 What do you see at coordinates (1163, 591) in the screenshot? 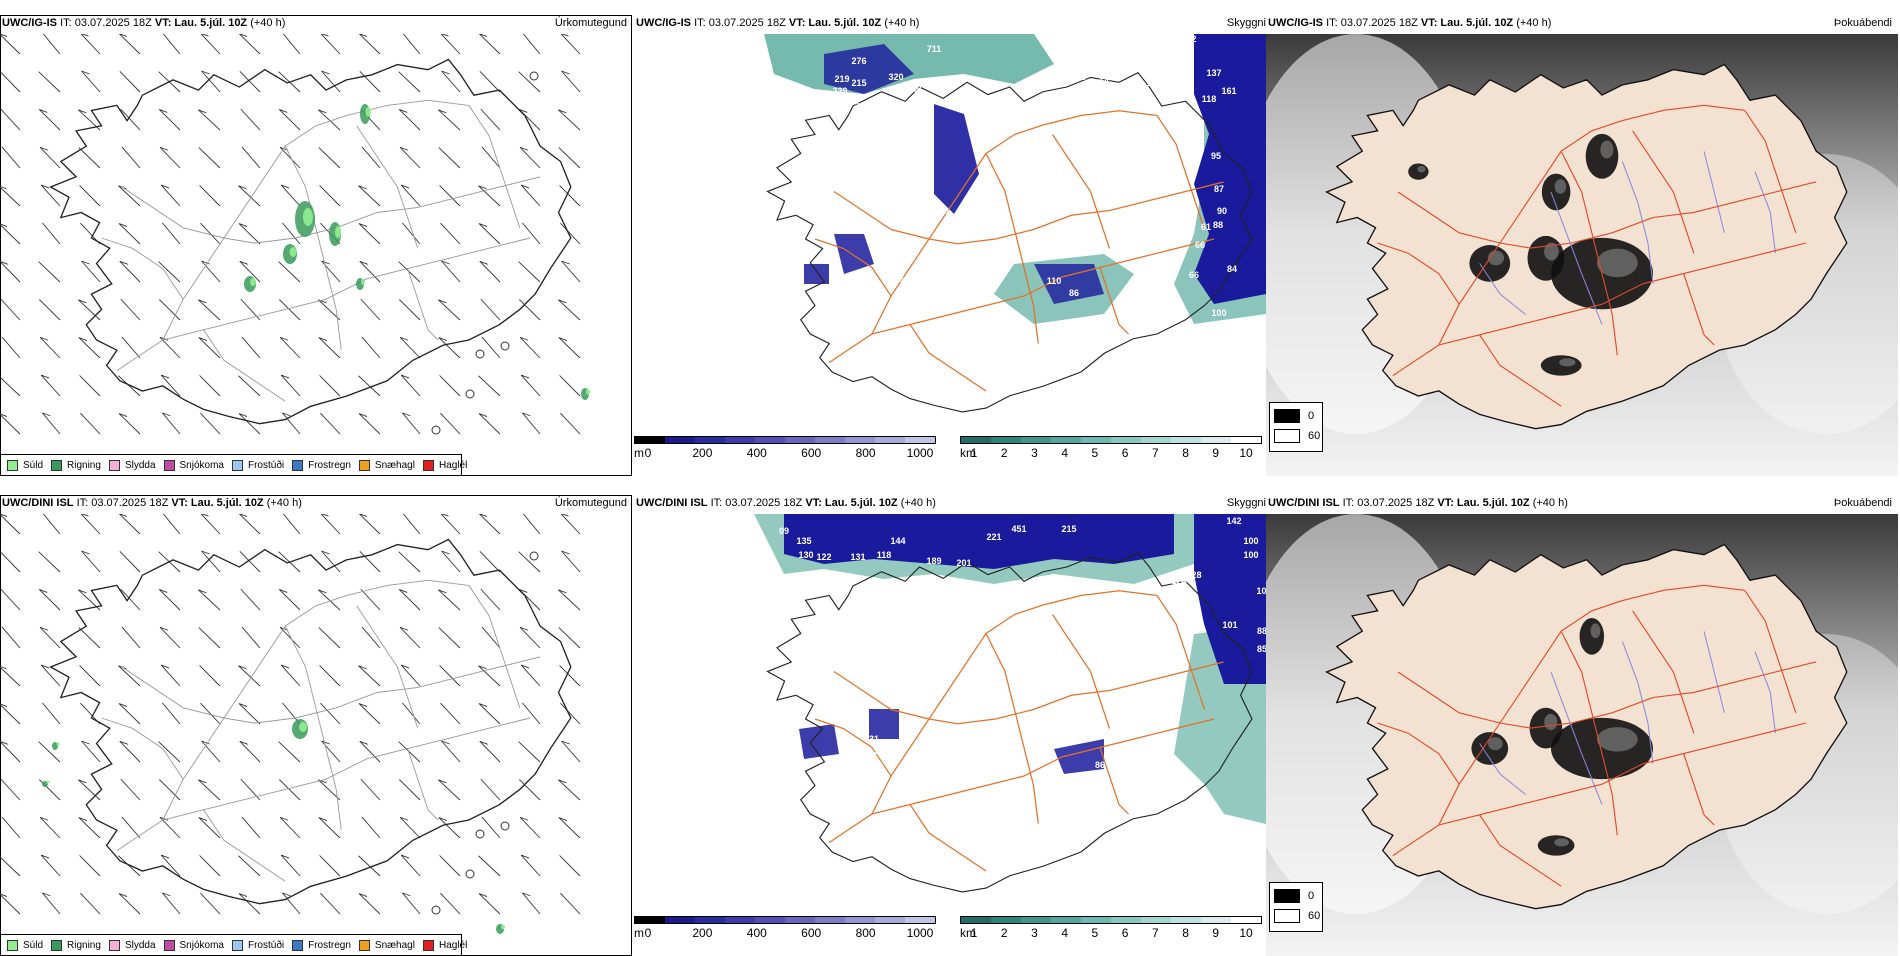
I see `cloud-base-label: 127` at bounding box center [1163, 591].